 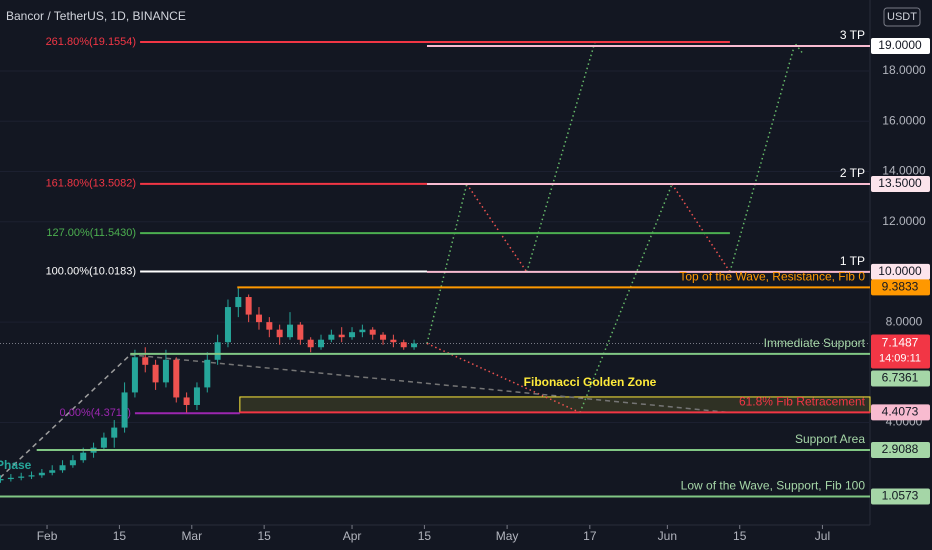 What do you see at coordinates (772, 277) in the screenshot?
I see `level-label: Top of the Wave, Resistance, Fib 0` at bounding box center [772, 277].